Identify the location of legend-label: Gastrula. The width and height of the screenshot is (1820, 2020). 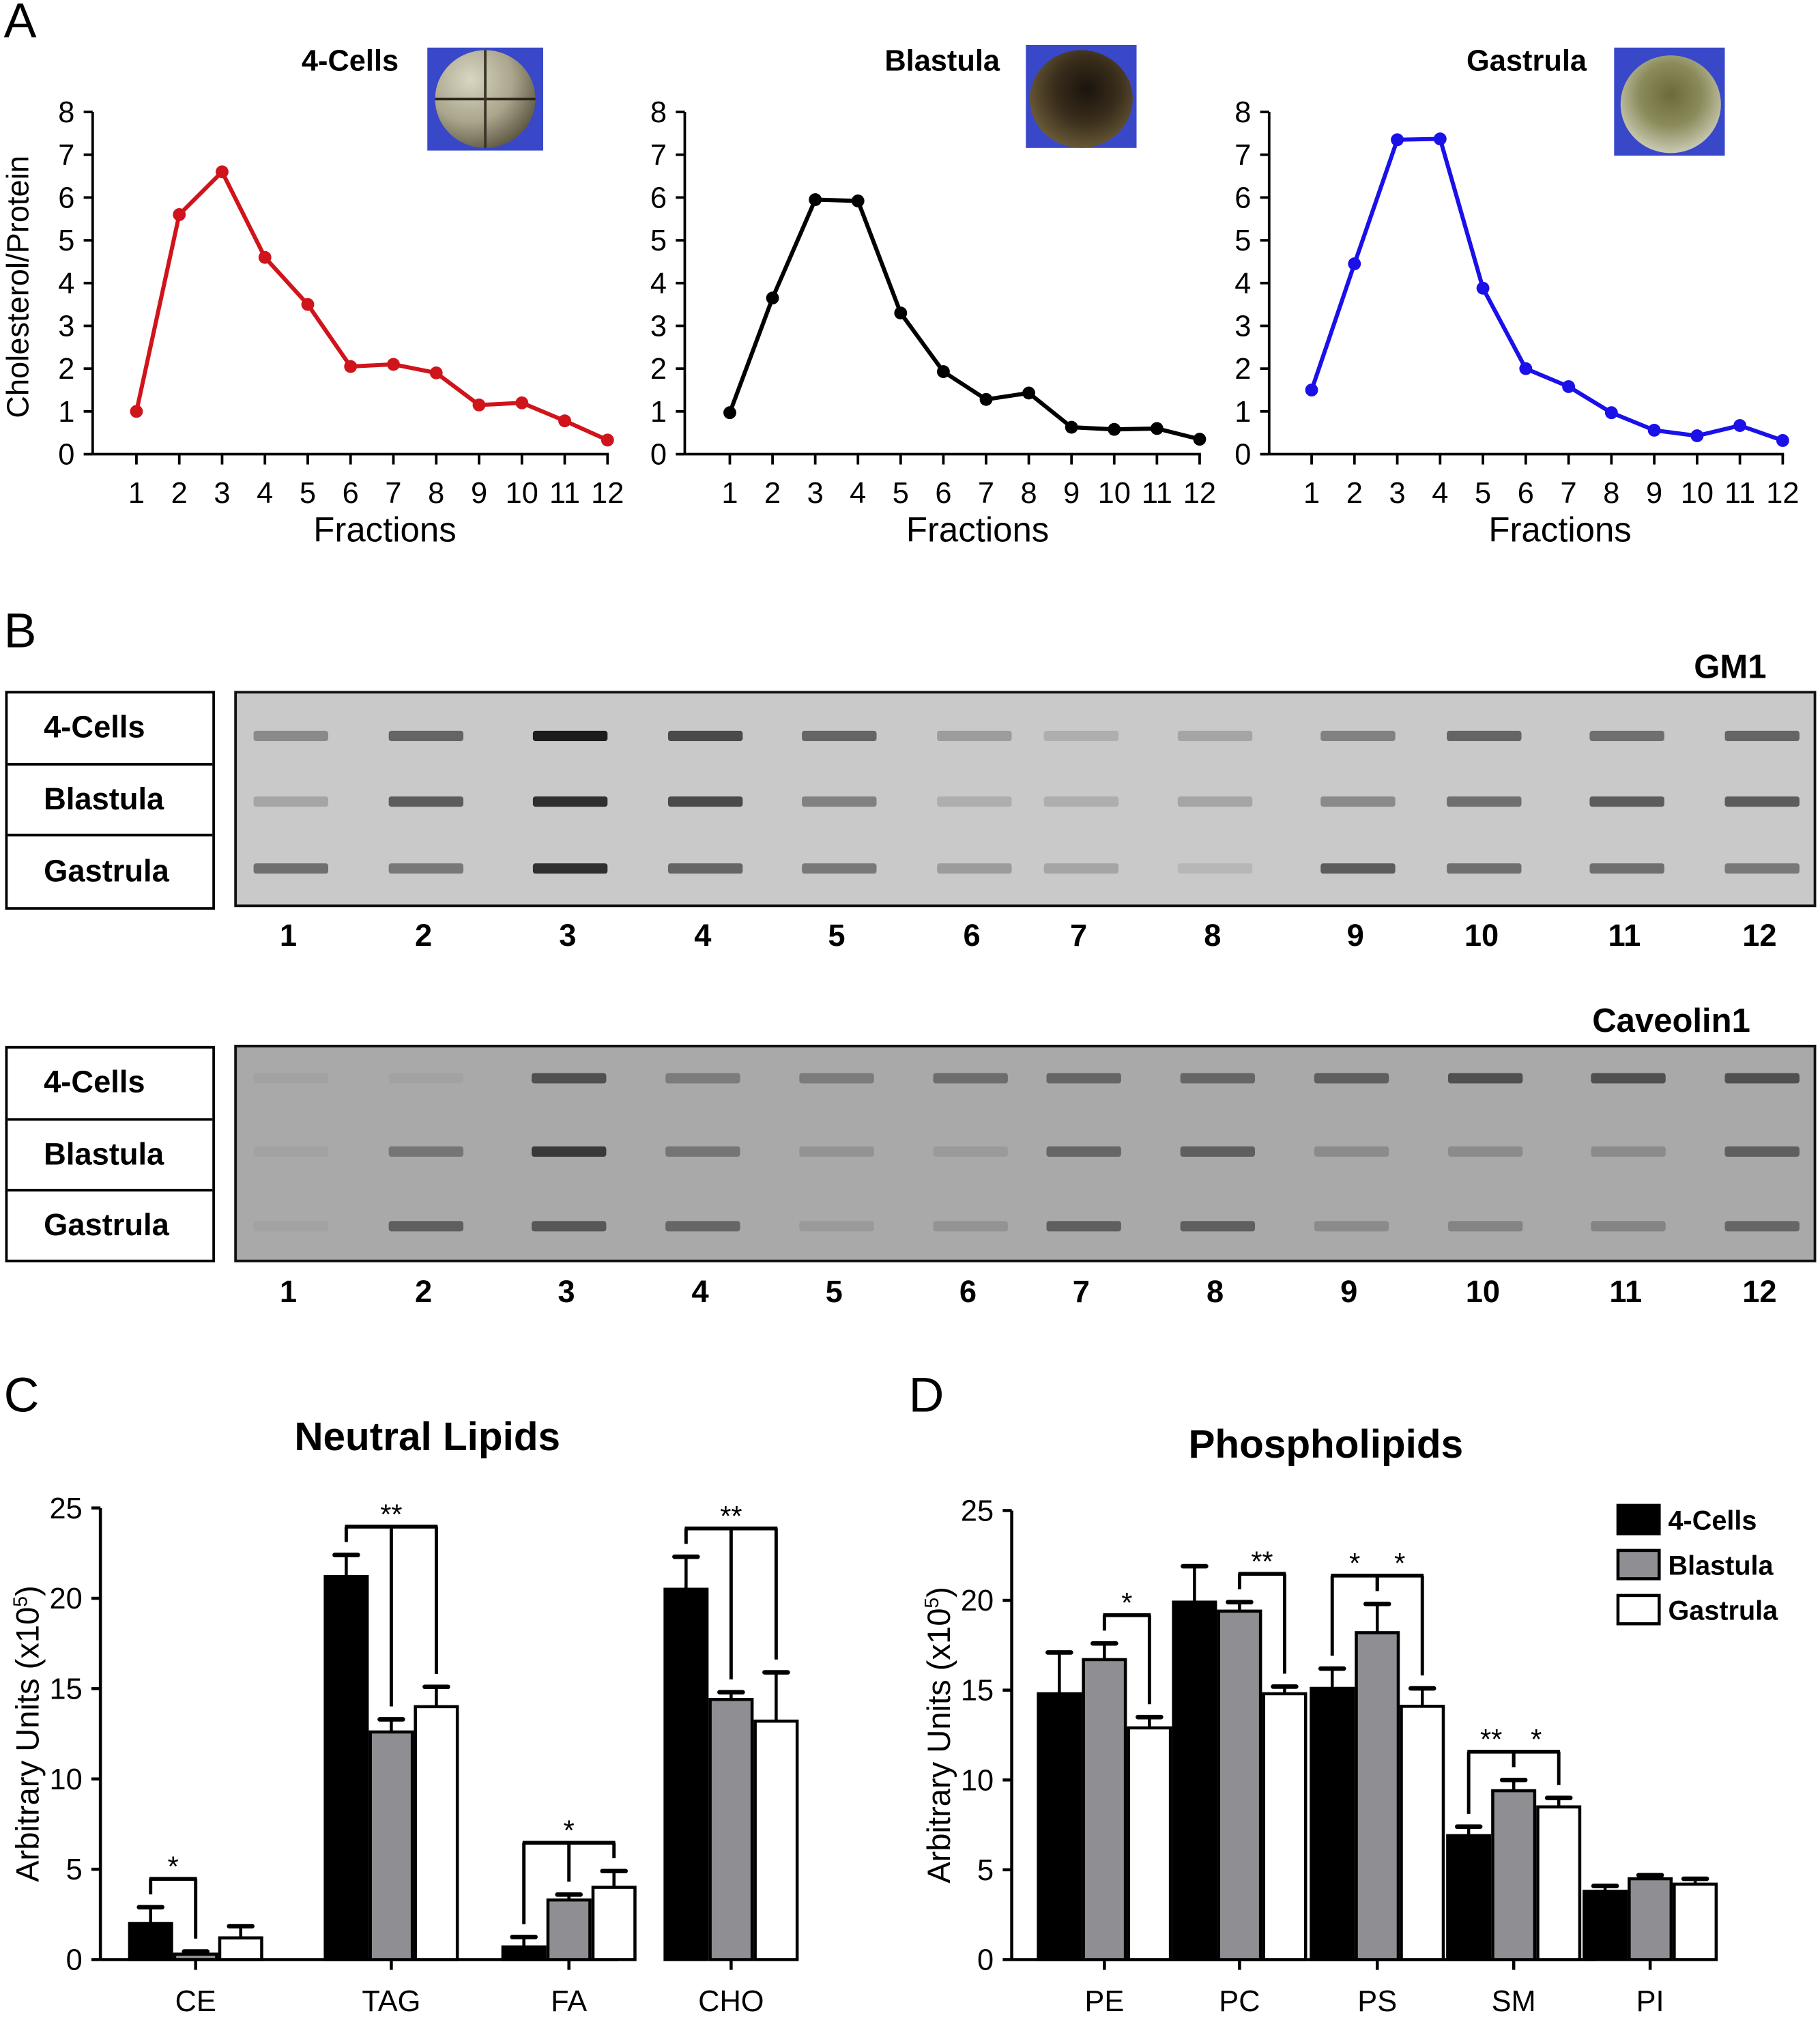
(1724, 1611).